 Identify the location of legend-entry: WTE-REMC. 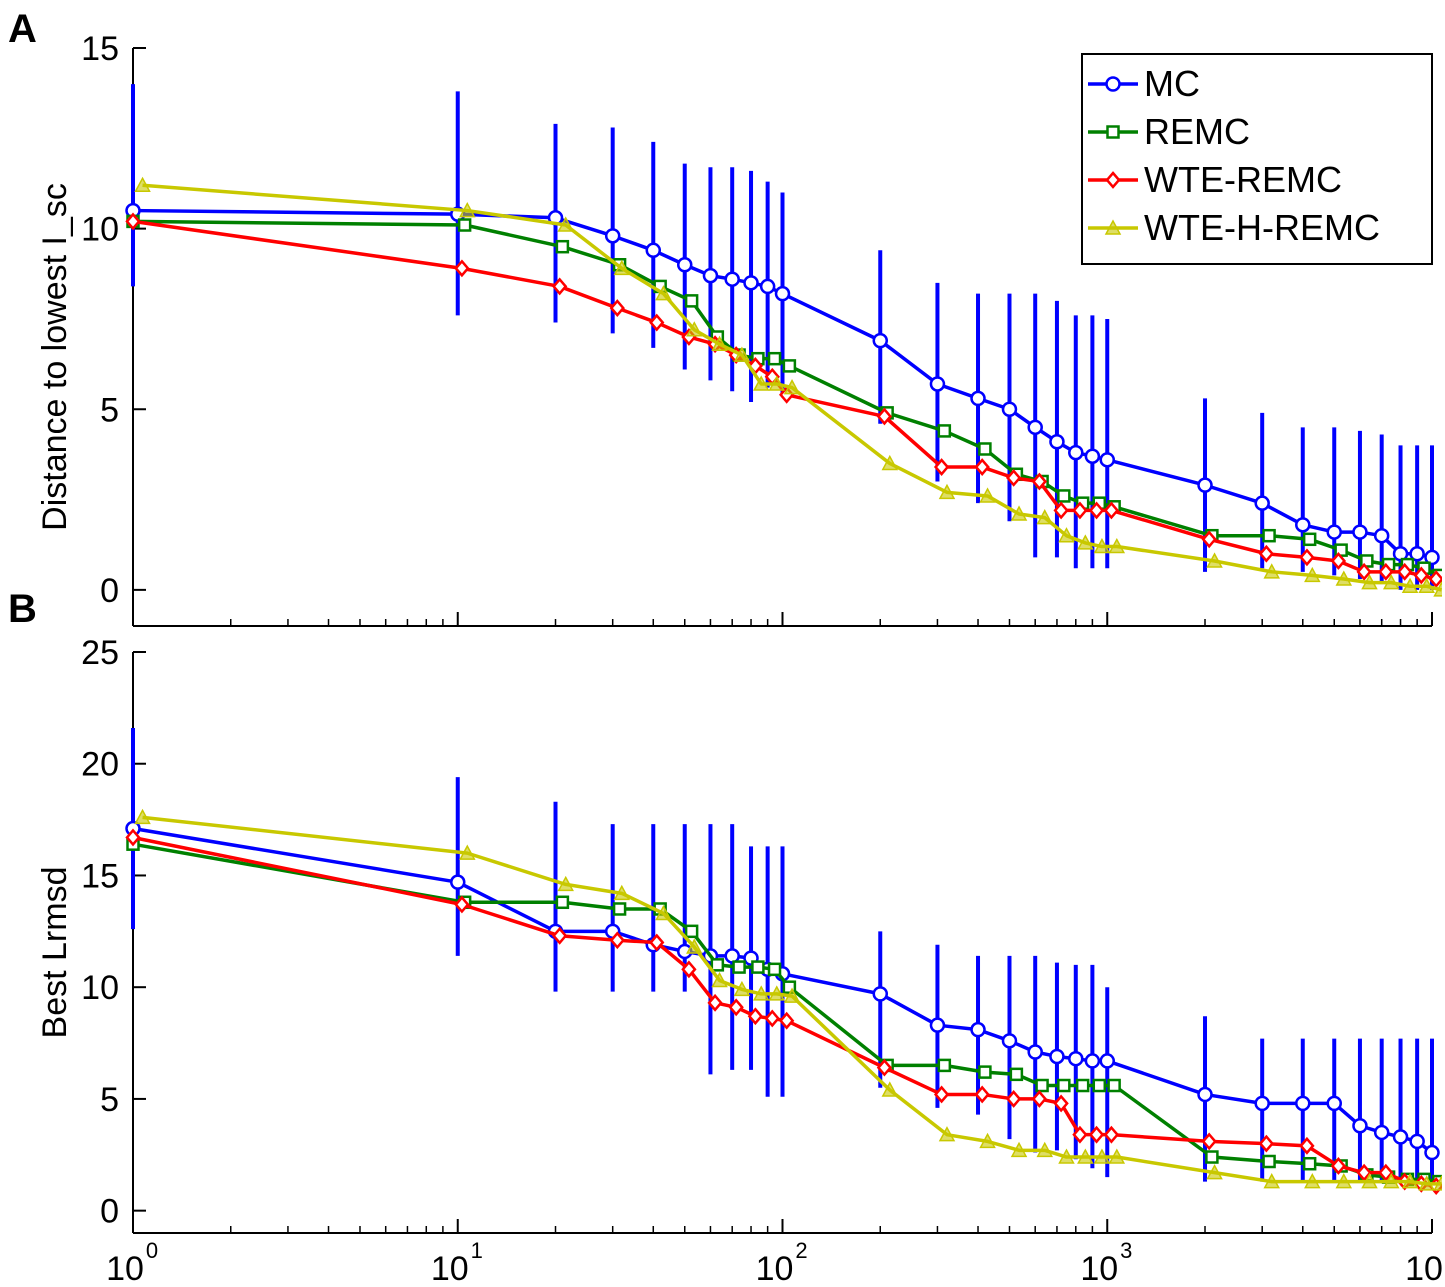
(1215, 179).